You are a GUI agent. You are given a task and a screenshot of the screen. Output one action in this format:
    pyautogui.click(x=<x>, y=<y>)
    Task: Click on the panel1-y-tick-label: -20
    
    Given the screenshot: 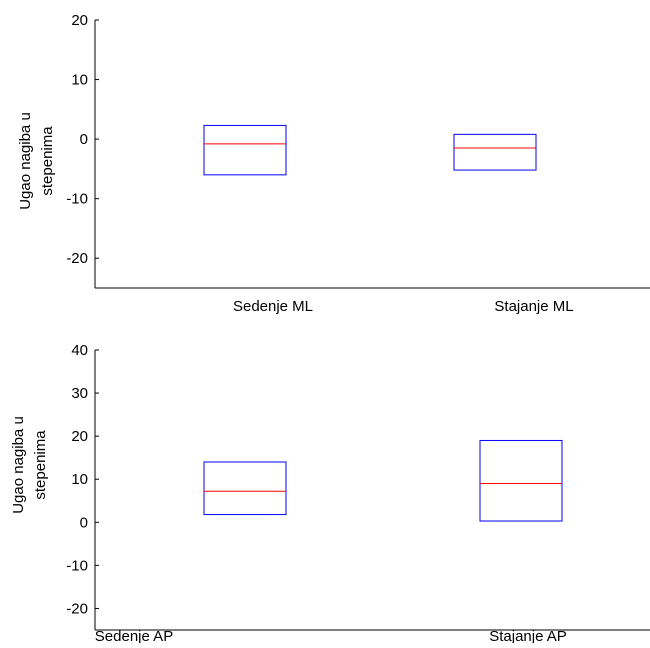 What is the action you would take?
    pyautogui.click(x=77, y=258)
    